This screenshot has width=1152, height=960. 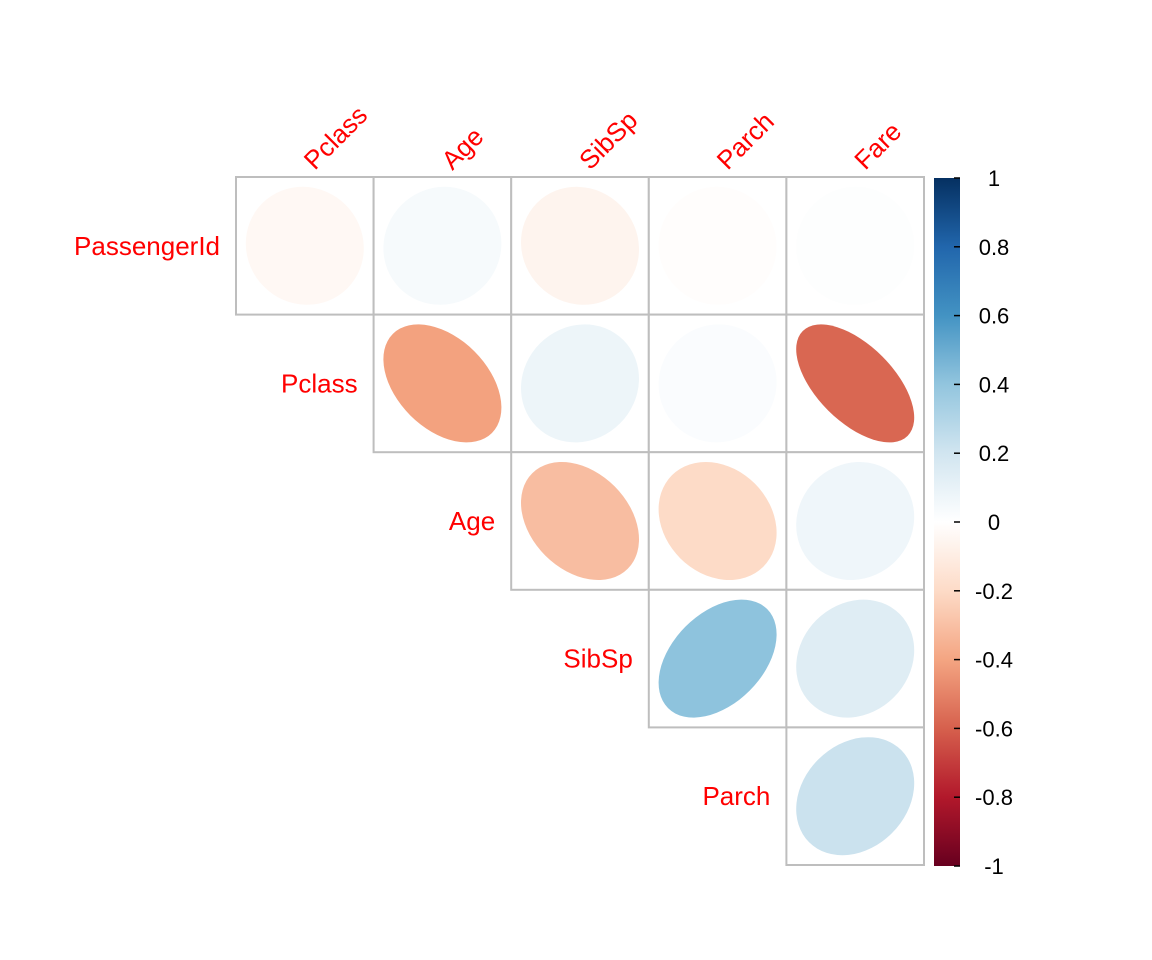 What do you see at coordinates (597, 659) in the screenshot?
I see `row-label-sibsp: SibSp` at bounding box center [597, 659].